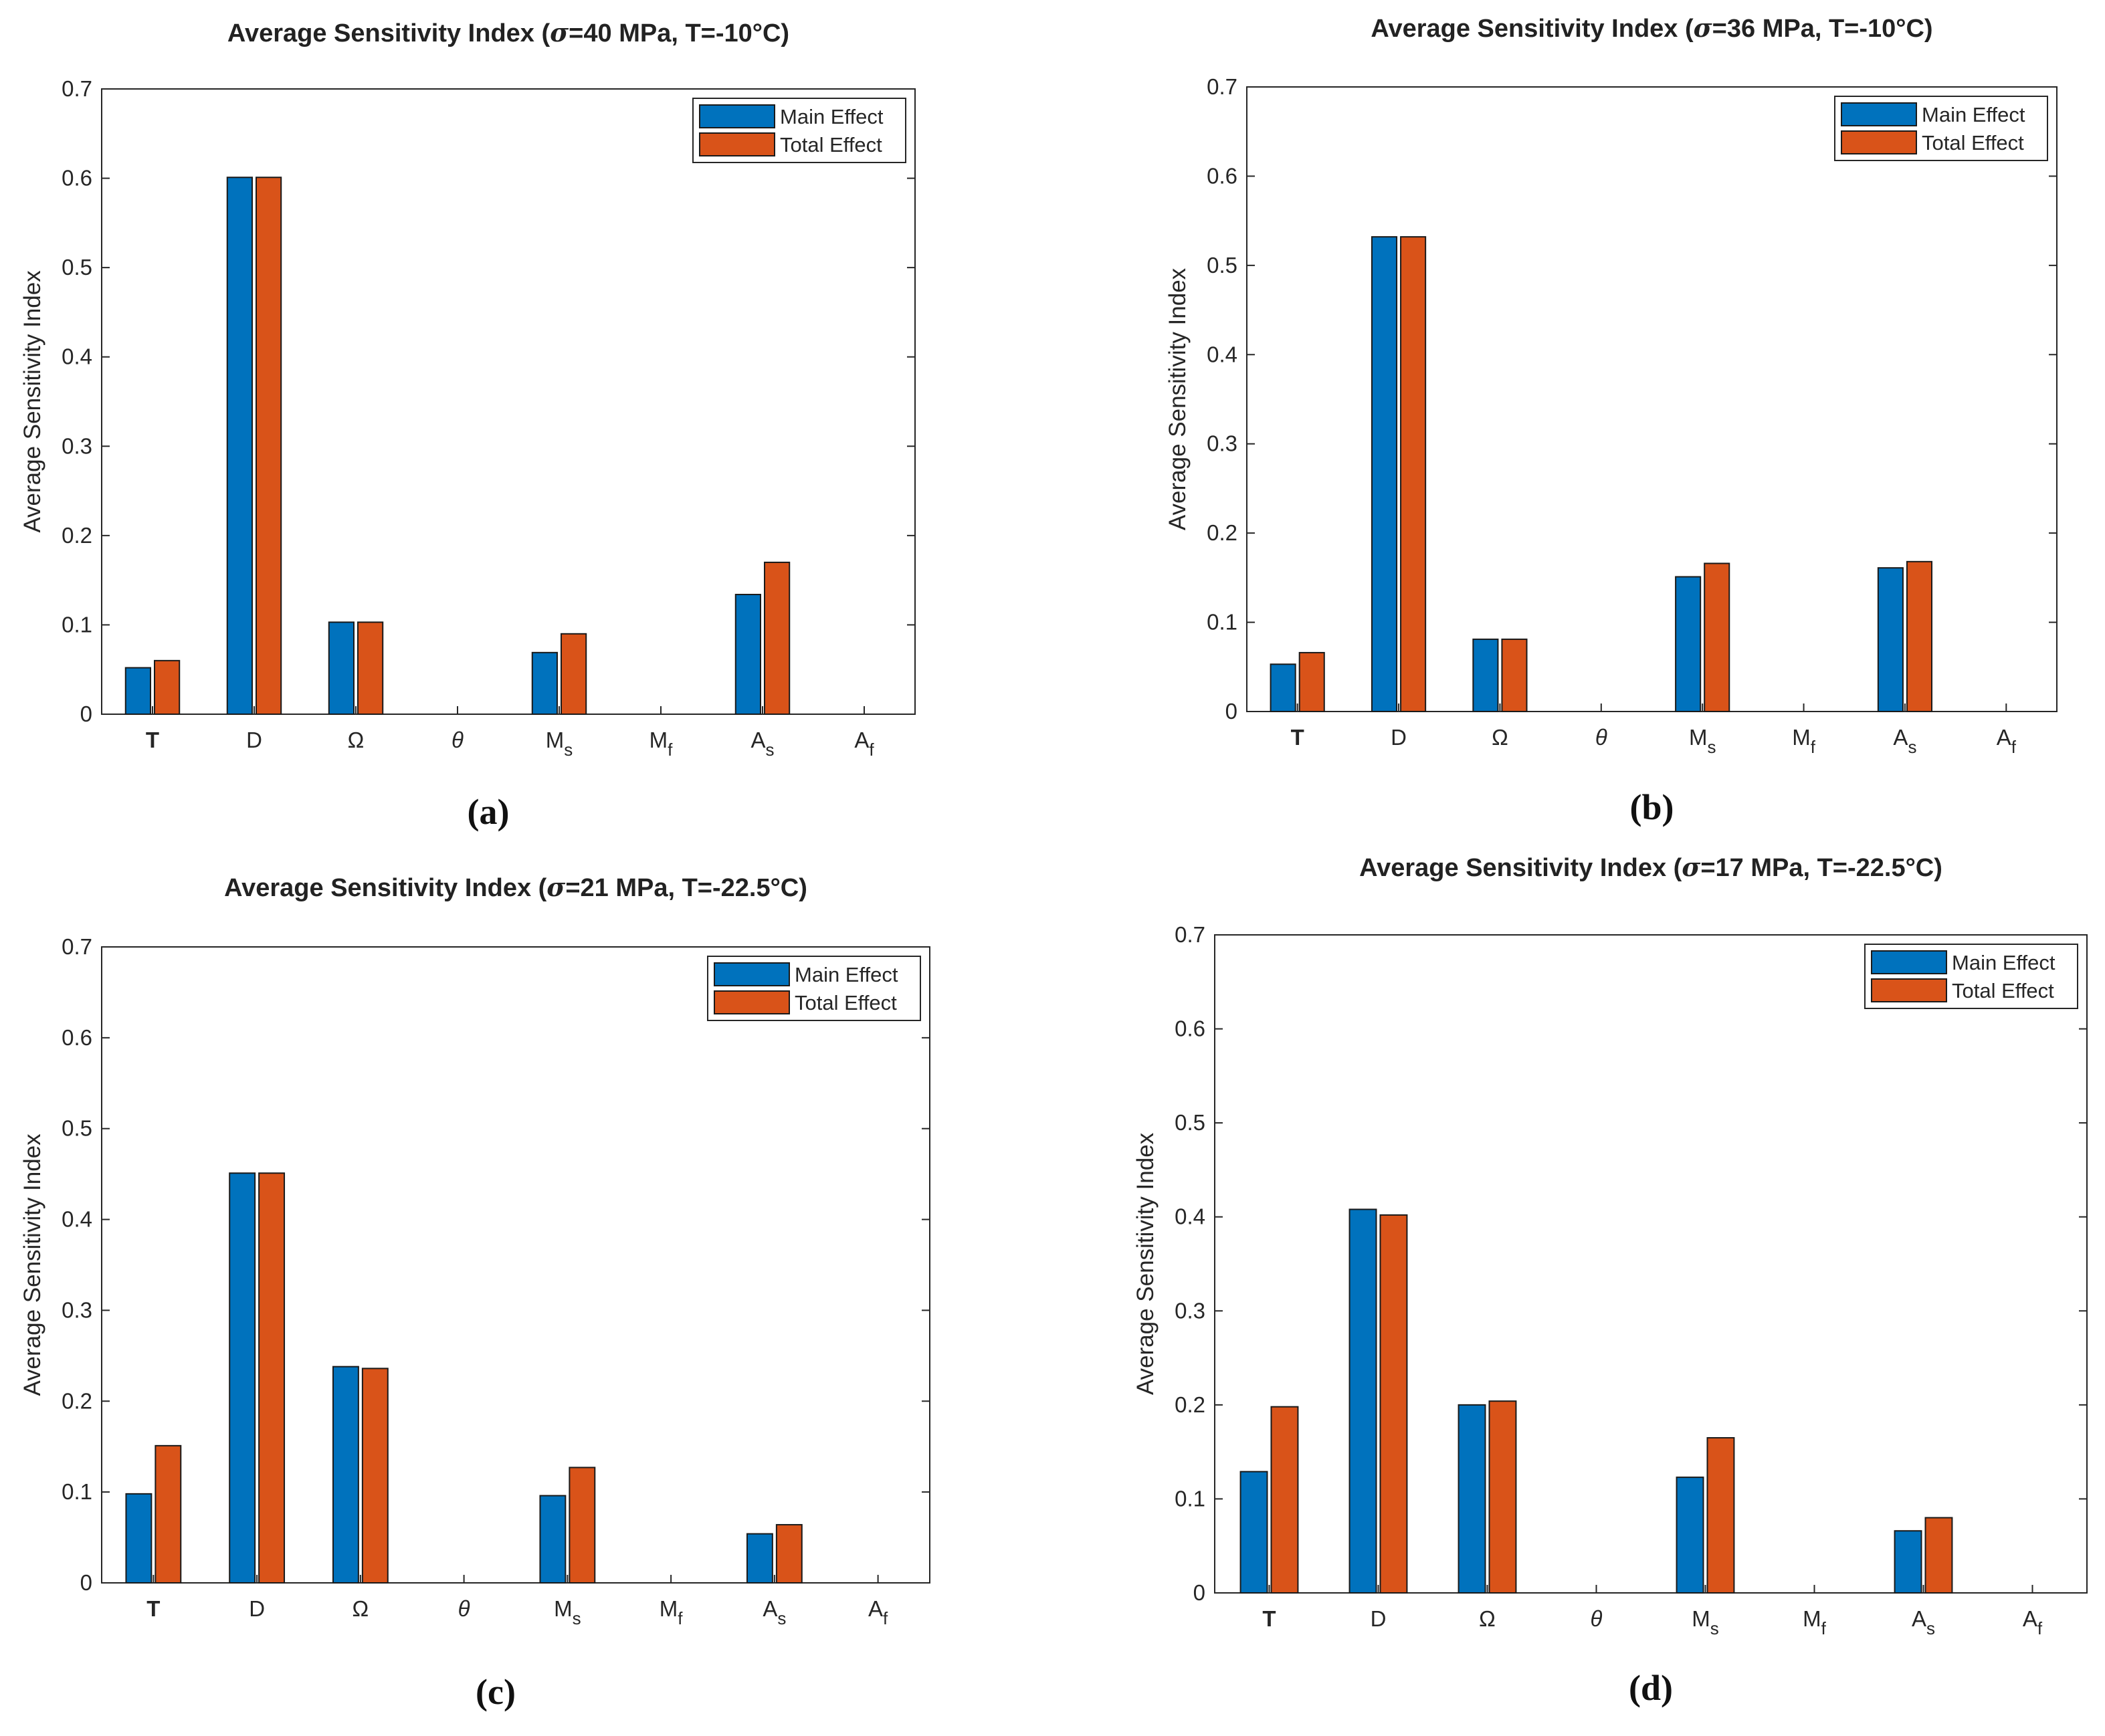  Describe the element at coordinates (489, 812) in the screenshot. I see `panel-label: (a)` at that location.